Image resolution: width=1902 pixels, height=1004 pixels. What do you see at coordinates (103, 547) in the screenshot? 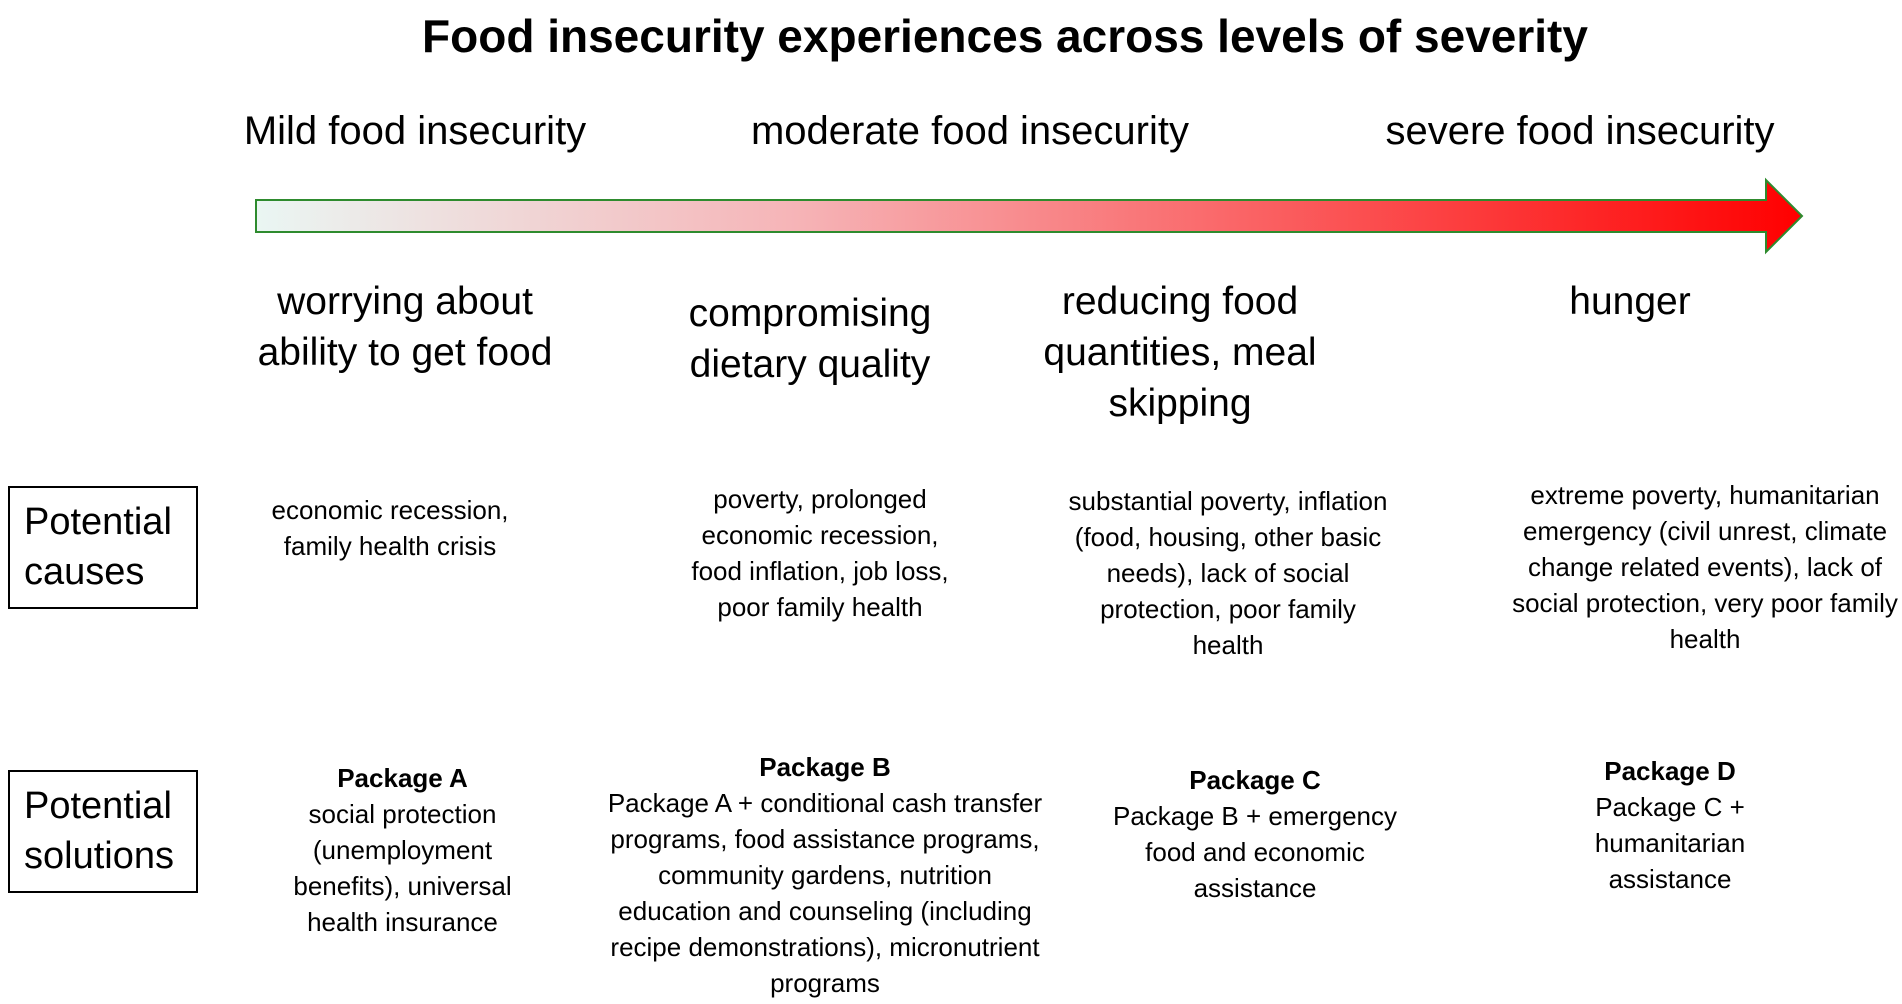
I see `row-label-causes: Potential causes` at bounding box center [103, 547].